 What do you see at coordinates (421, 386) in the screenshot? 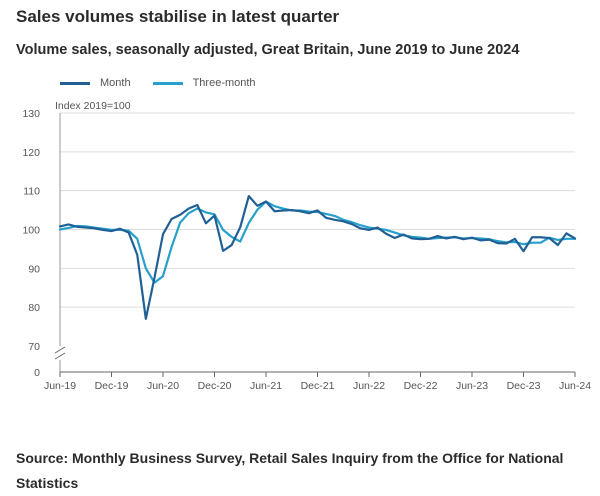
I see `x-tick-label-Dec-22: Dec-22` at bounding box center [421, 386].